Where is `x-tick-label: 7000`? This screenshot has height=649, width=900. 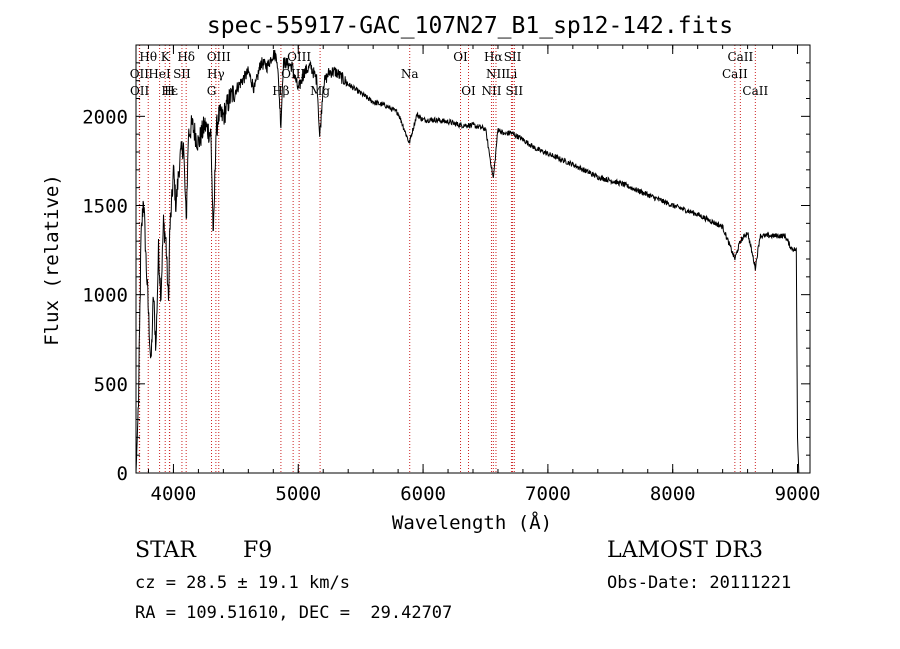
x-tick-label: 7000 is located at coordinates (548, 494).